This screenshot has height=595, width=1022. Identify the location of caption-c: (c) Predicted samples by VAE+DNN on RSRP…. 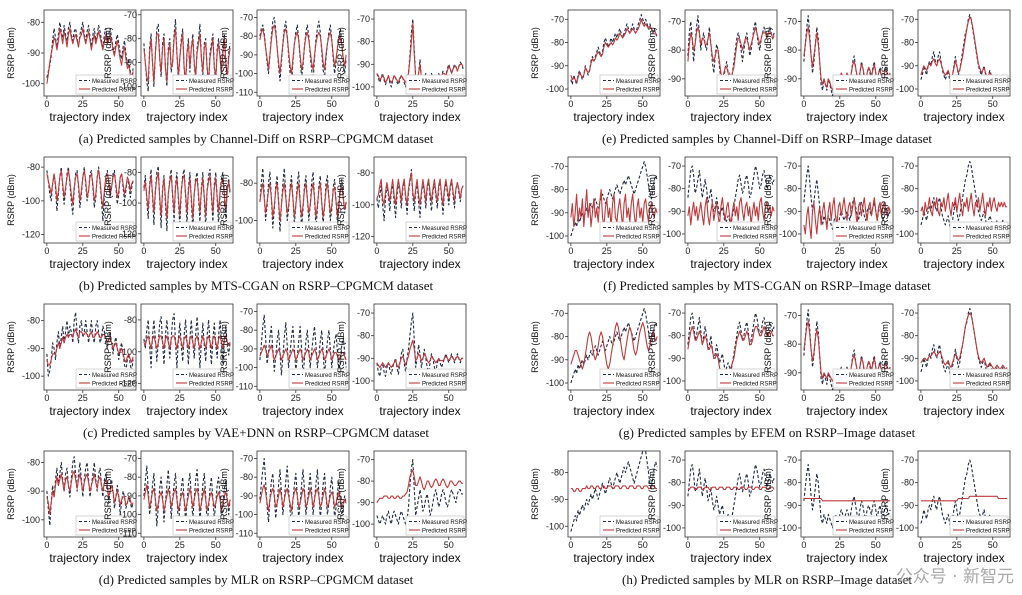
(256, 432).